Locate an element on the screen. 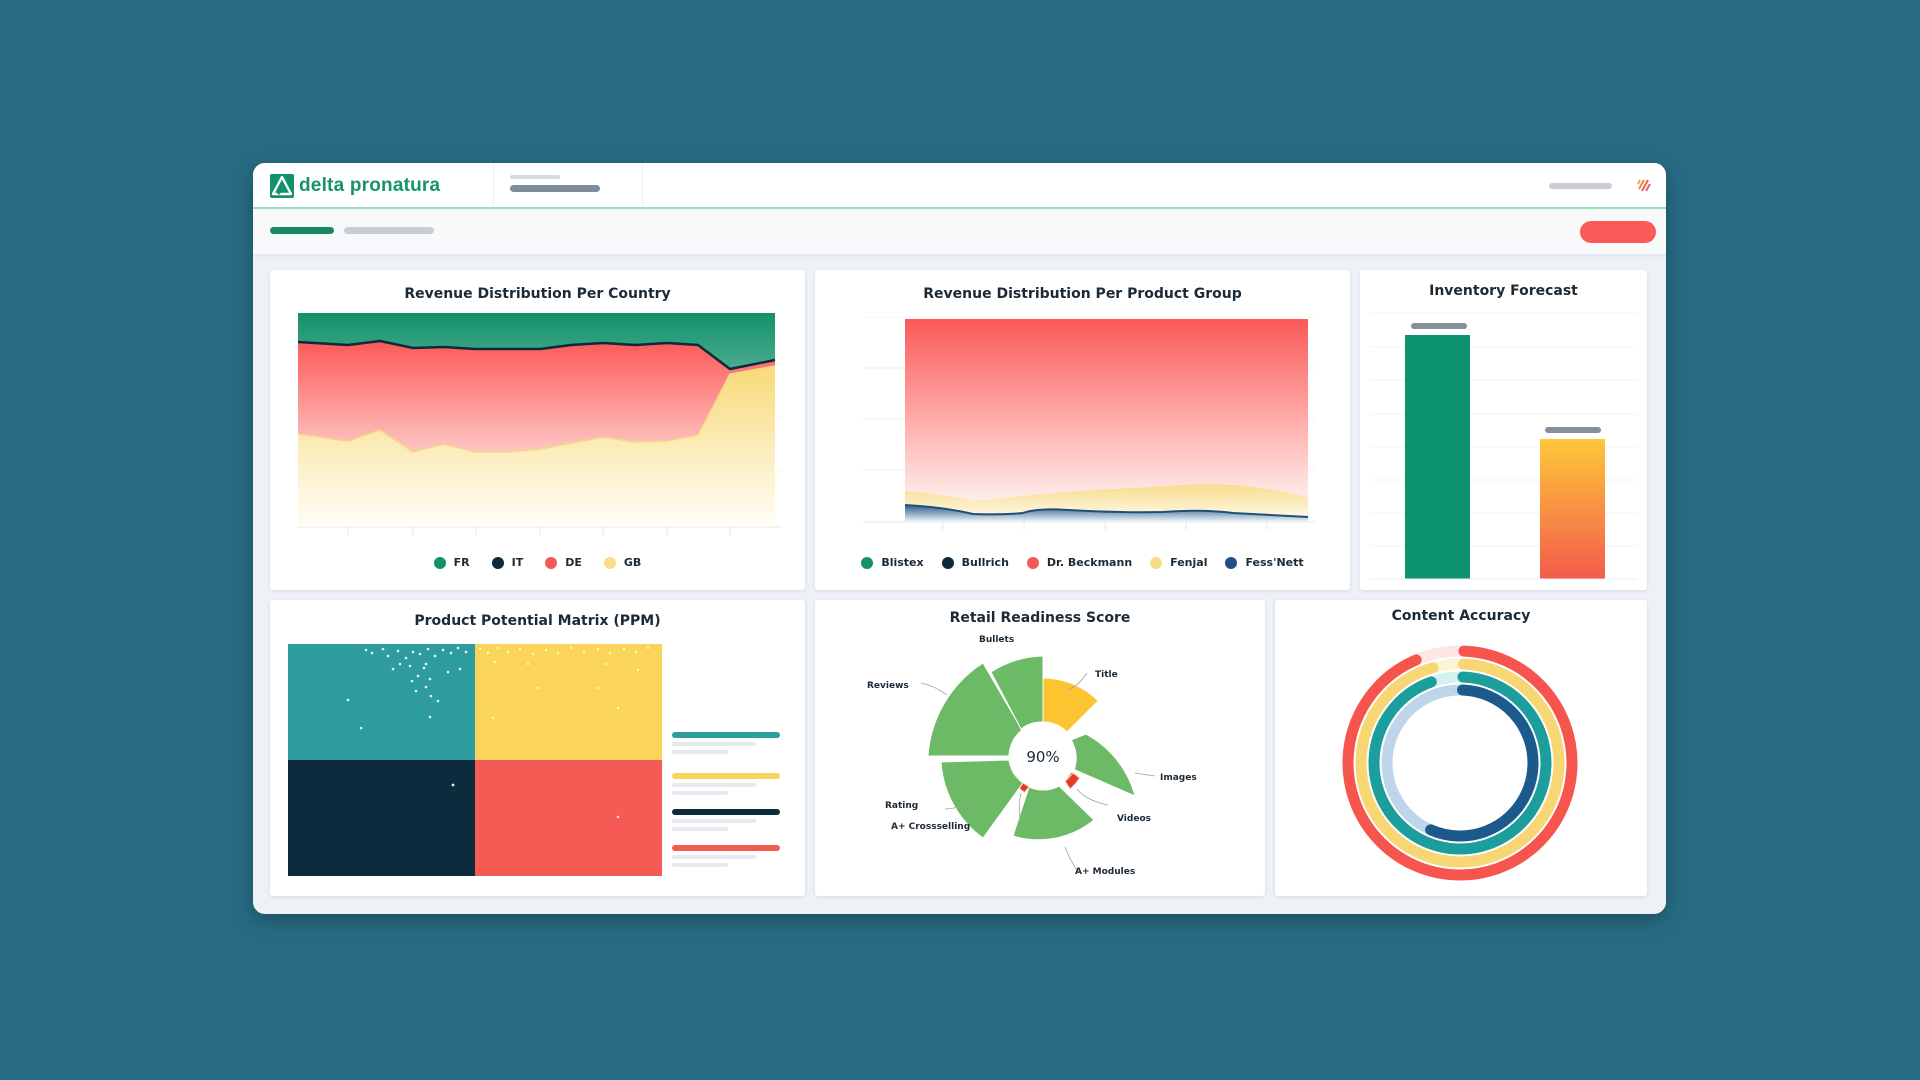 The image size is (1920, 1080). score-value: 90% is located at coordinates (1042, 757).